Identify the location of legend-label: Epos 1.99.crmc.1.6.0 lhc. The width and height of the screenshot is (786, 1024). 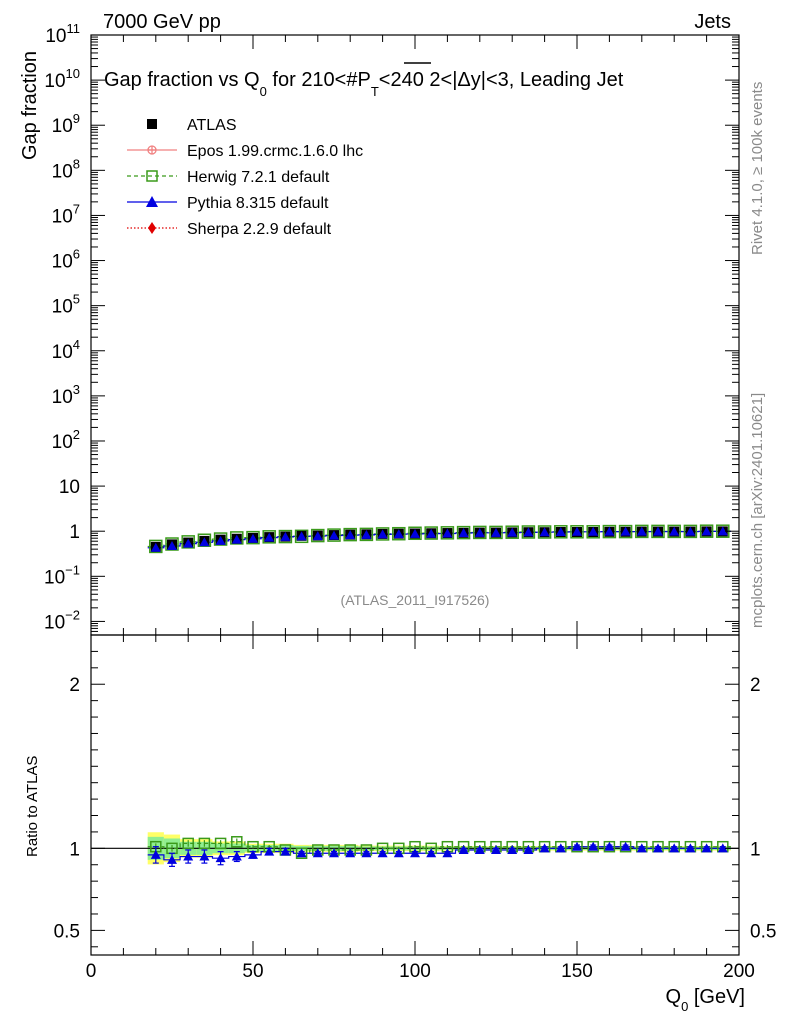
(275, 151).